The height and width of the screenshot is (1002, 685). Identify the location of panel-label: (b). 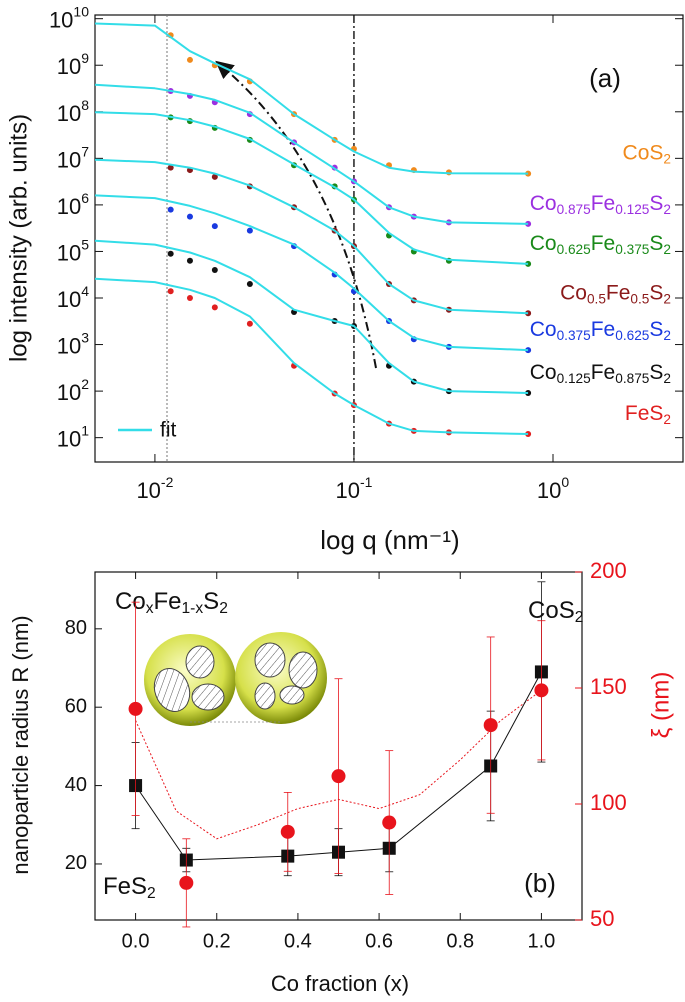
(540, 883).